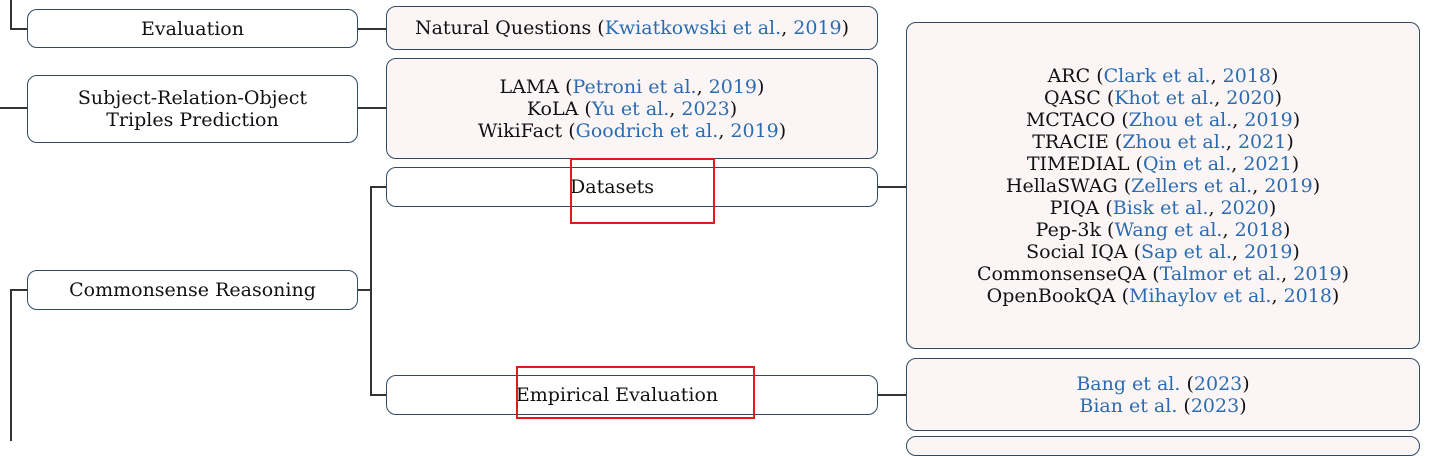 This screenshot has width=1436, height=456. I want to click on dataset-name: TIMEDIAL, so click(1078, 163).